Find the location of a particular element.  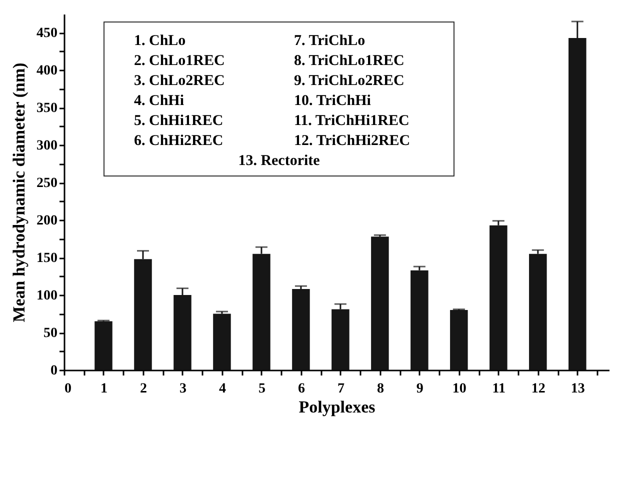

annotation: 13. Rectorite is located at coordinates (279, 161).